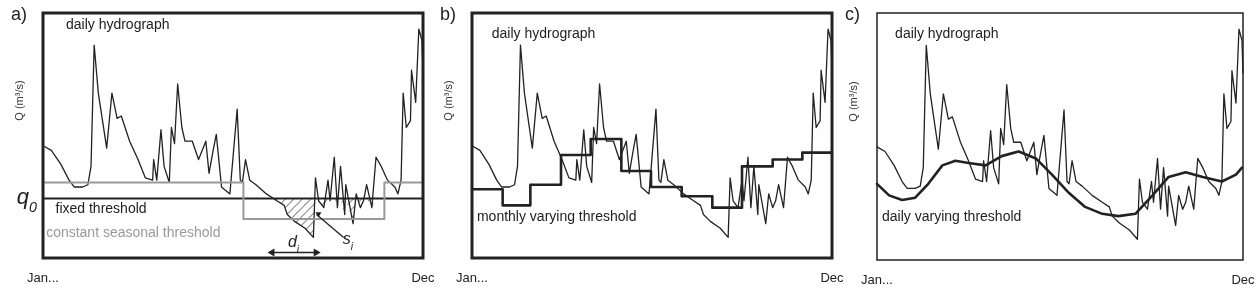 Image resolution: width=1256 pixels, height=288 pixels. Describe the element at coordinates (348, 241) in the screenshot. I see `annotation: s$_{i}$` at that location.